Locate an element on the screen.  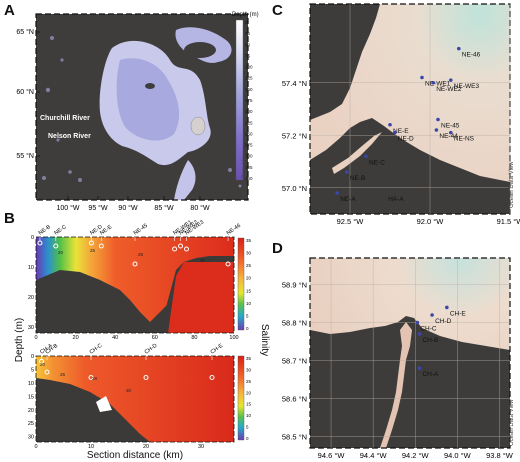
salinity-tick-label: 0 is located at coordinates (247, 328).